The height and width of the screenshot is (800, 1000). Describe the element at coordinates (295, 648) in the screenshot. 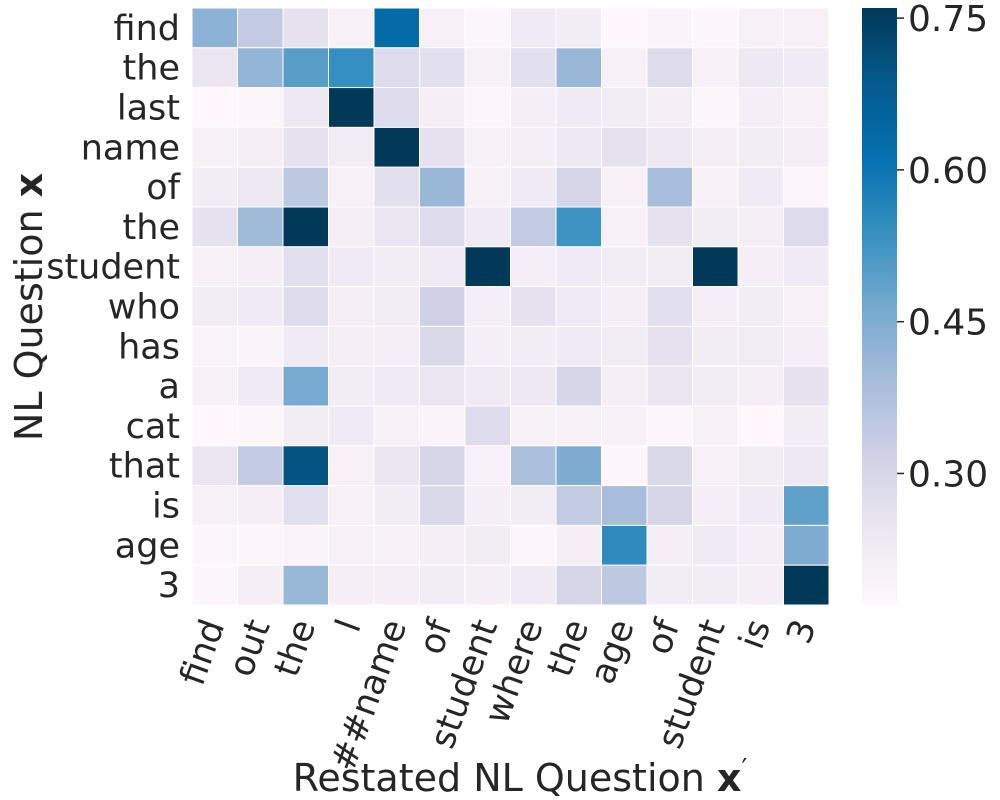

I see `column-tick-label: the` at that location.